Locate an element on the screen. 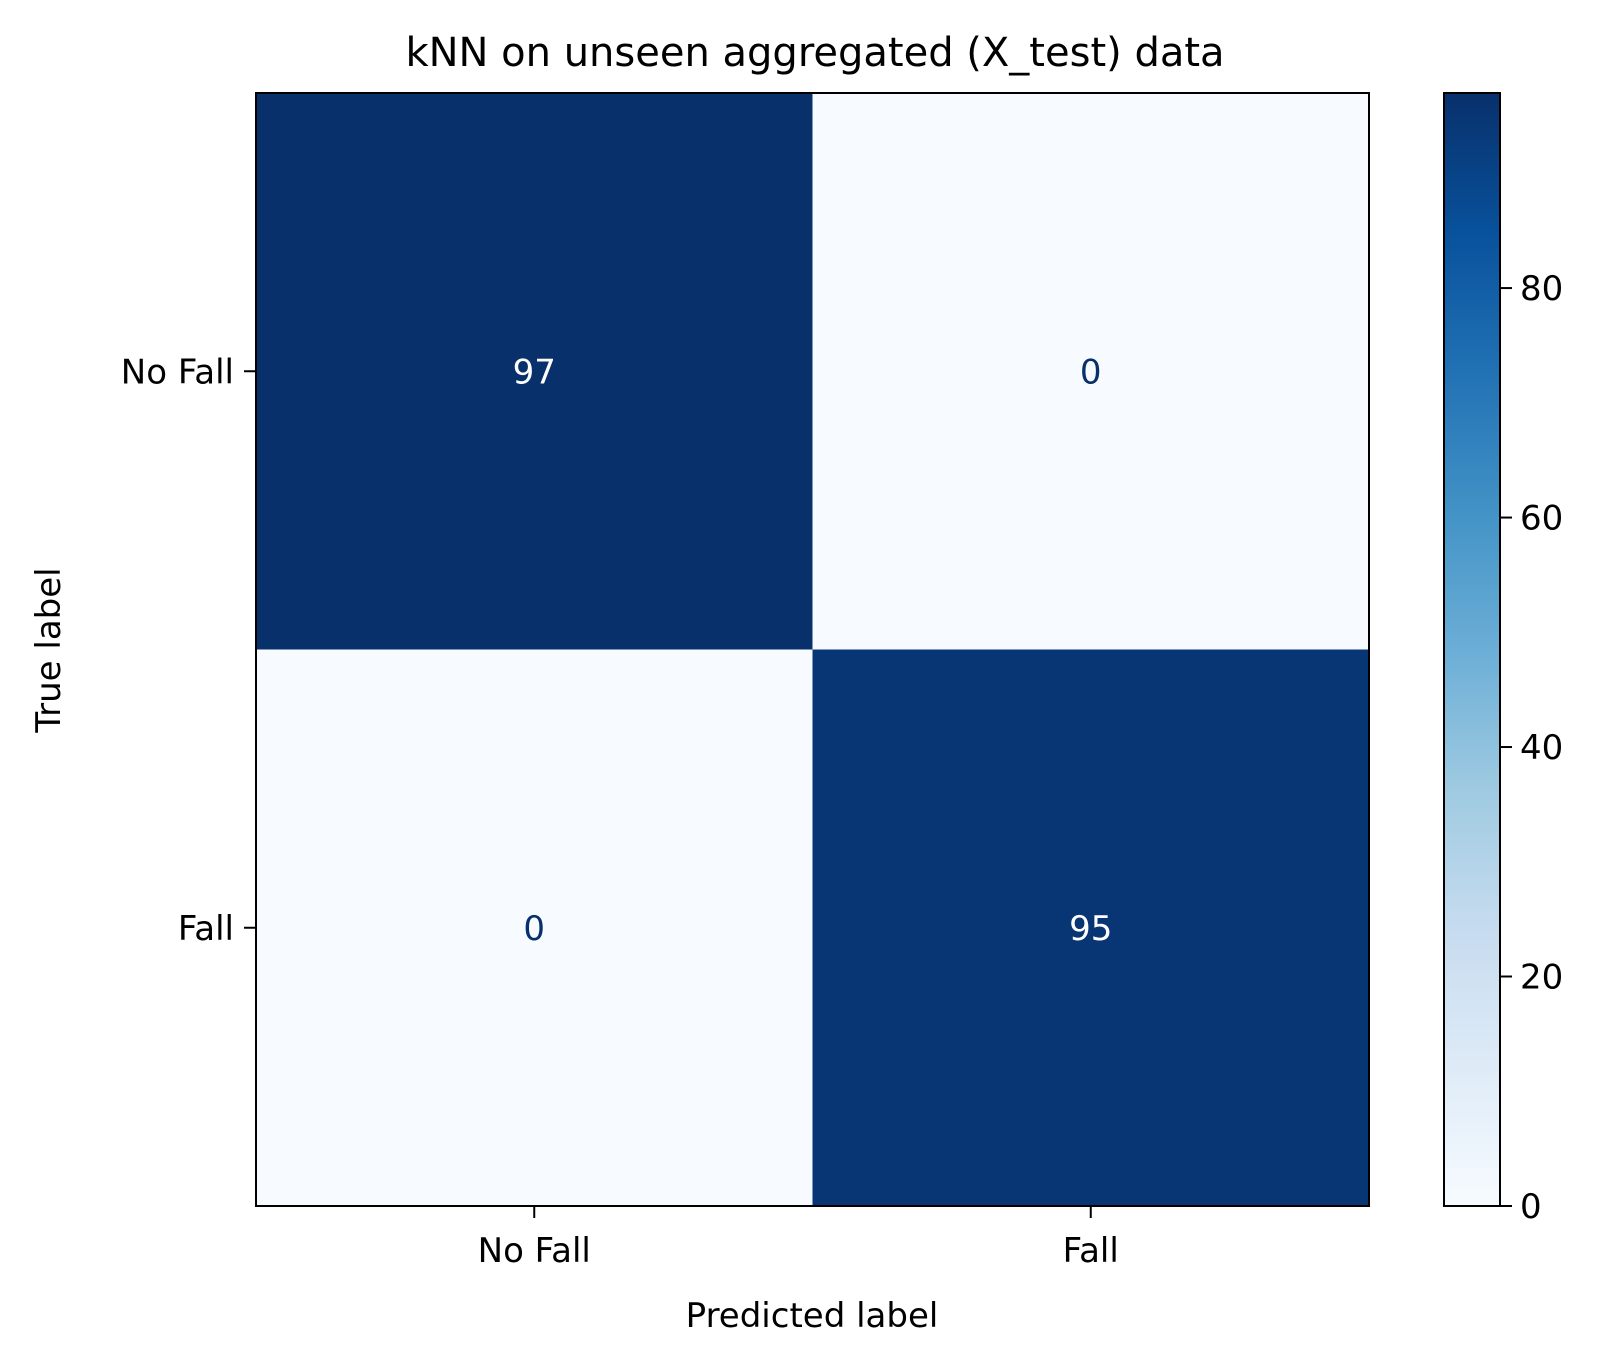  x-axis-label: Predicted label is located at coordinates (812, 1316).